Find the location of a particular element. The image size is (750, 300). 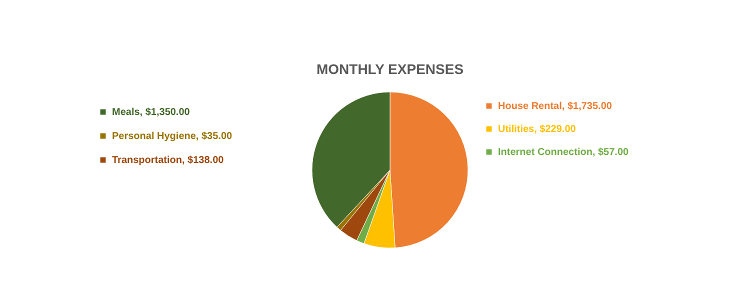

legend-label: Personal Hygiene, $35.00 is located at coordinates (172, 136).